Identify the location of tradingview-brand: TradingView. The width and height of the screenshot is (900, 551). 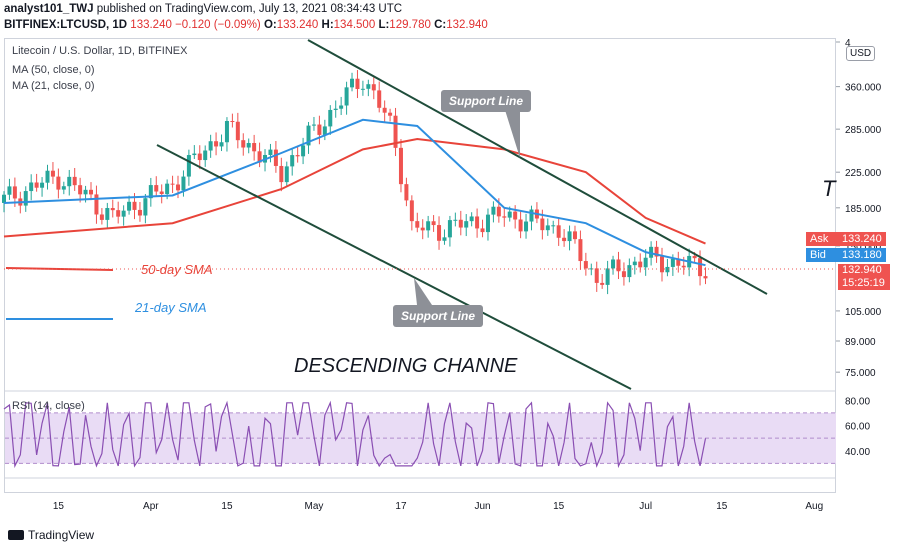
(51, 535).